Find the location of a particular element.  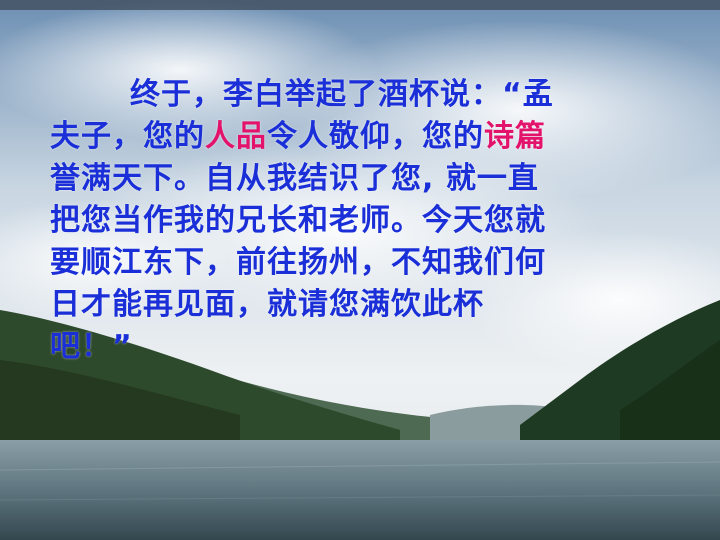

highlight-poems: 诗篇 is located at coordinates (515, 136).